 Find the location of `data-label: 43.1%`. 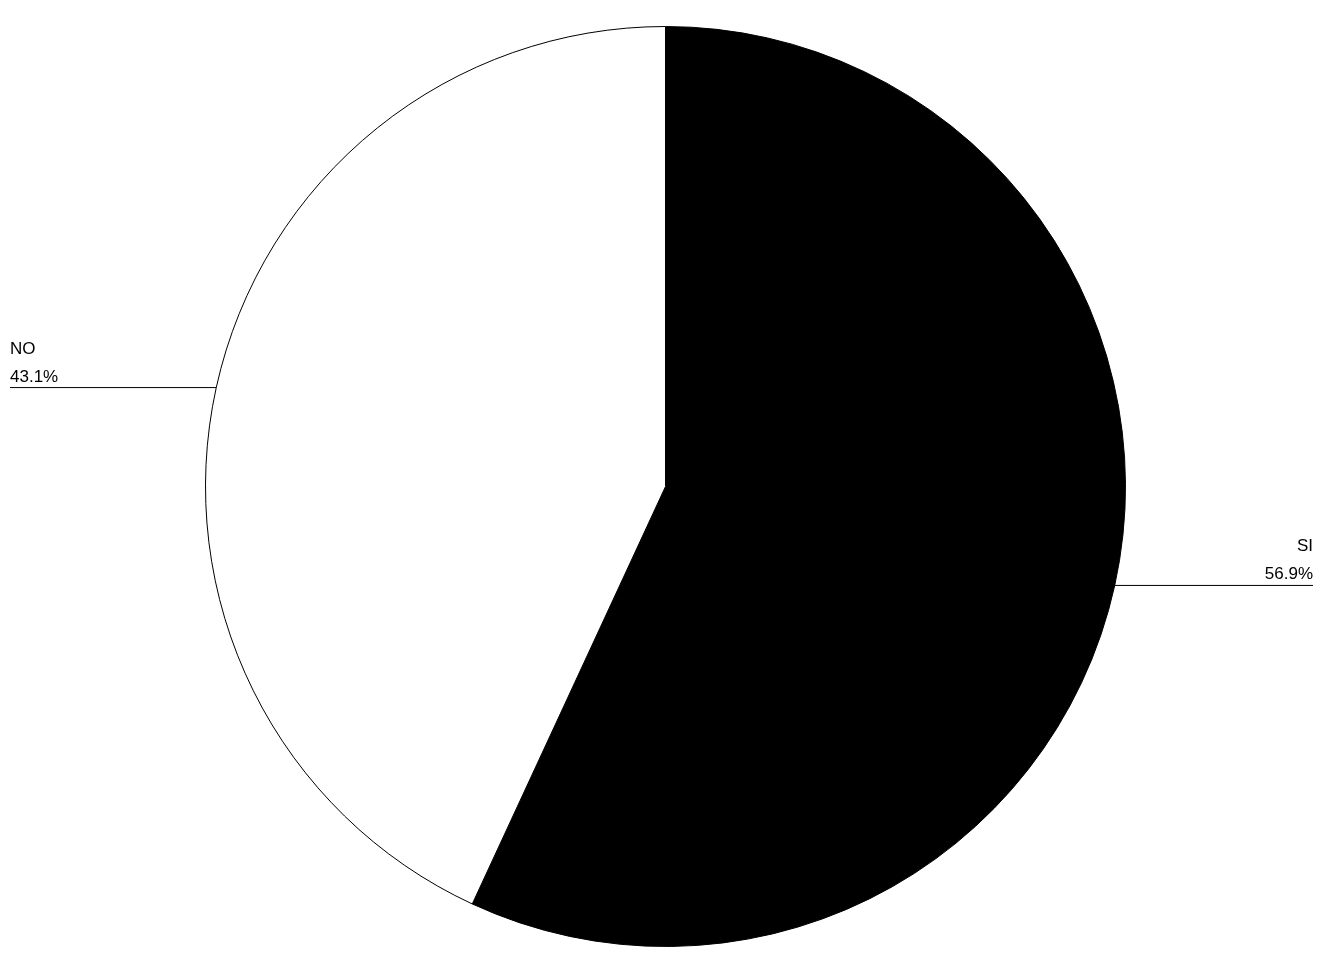

data-label: 43.1% is located at coordinates (34, 376).